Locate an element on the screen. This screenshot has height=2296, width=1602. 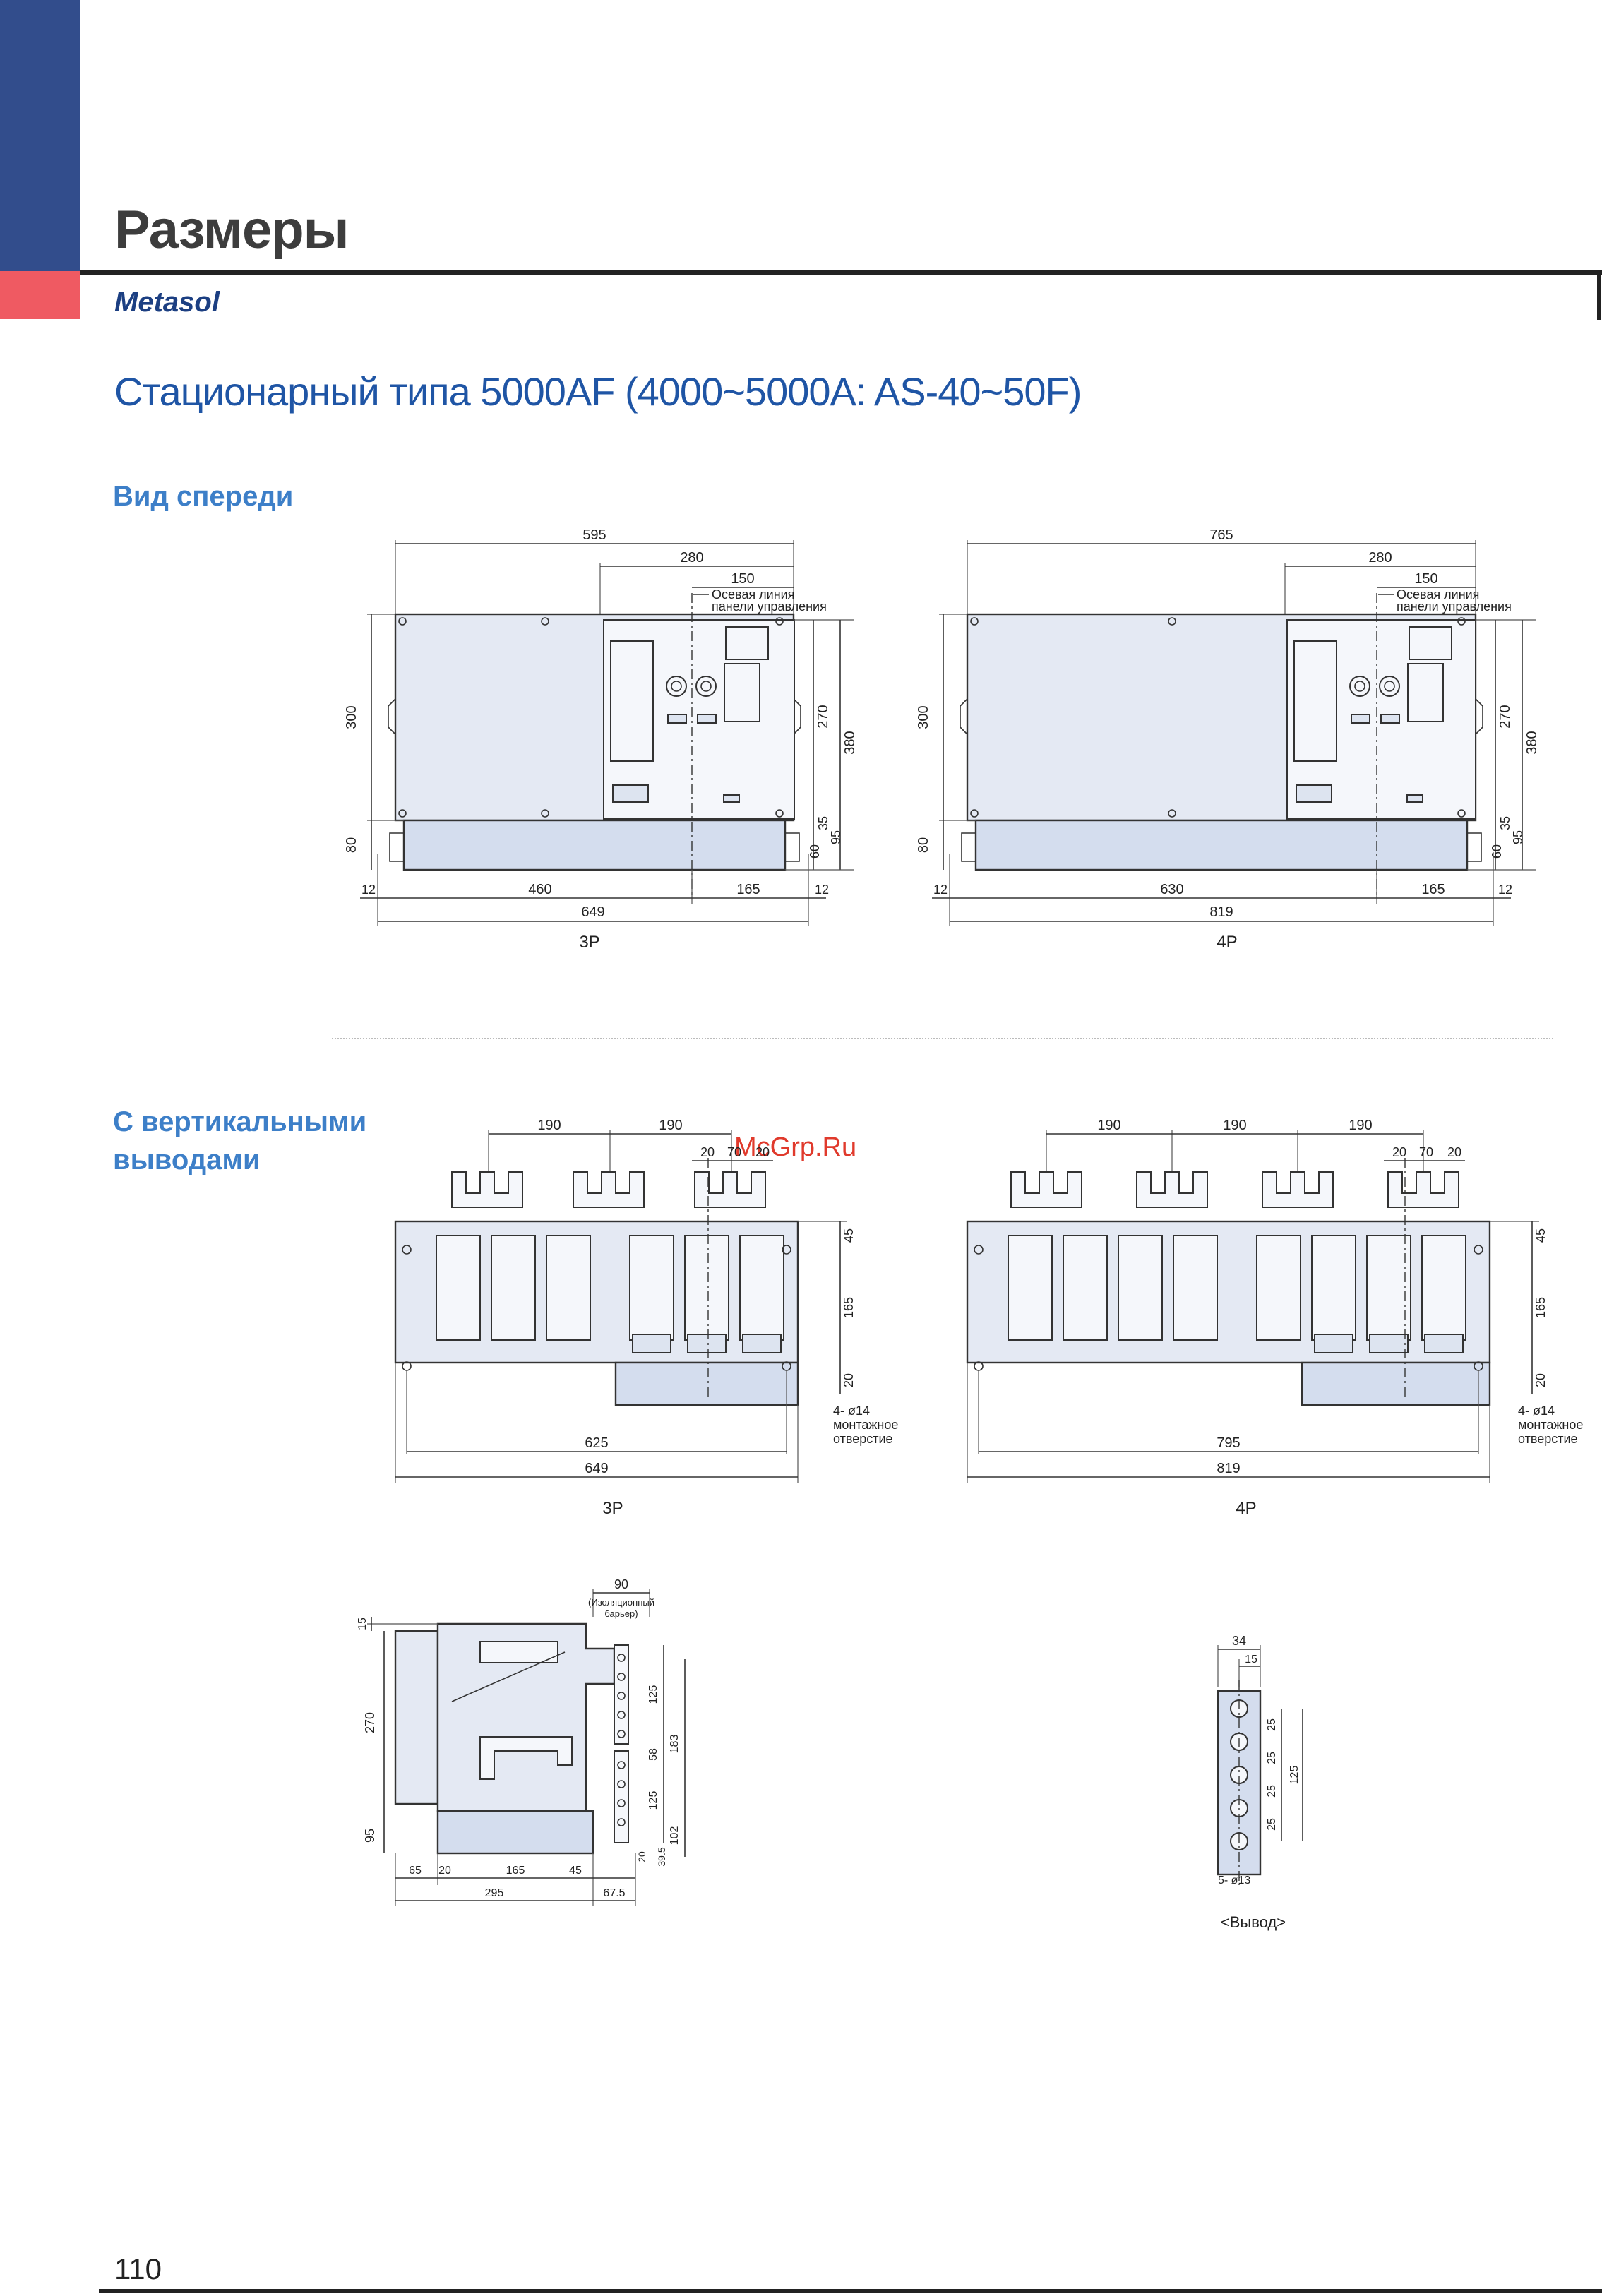
dim-125-b: 125 is located at coordinates (653, 1800).